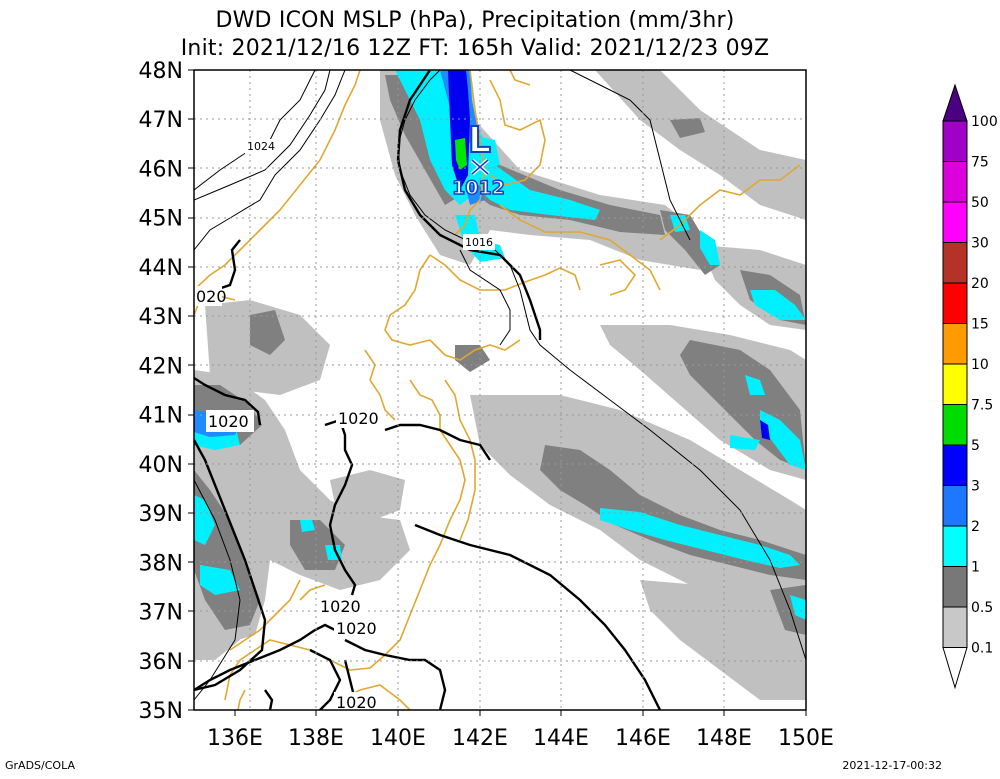  What do you see at coordinates (340, 606) in the screenshot?
I see `isobar-label-1020-s1: 1020` at bounding box center [340, 606].